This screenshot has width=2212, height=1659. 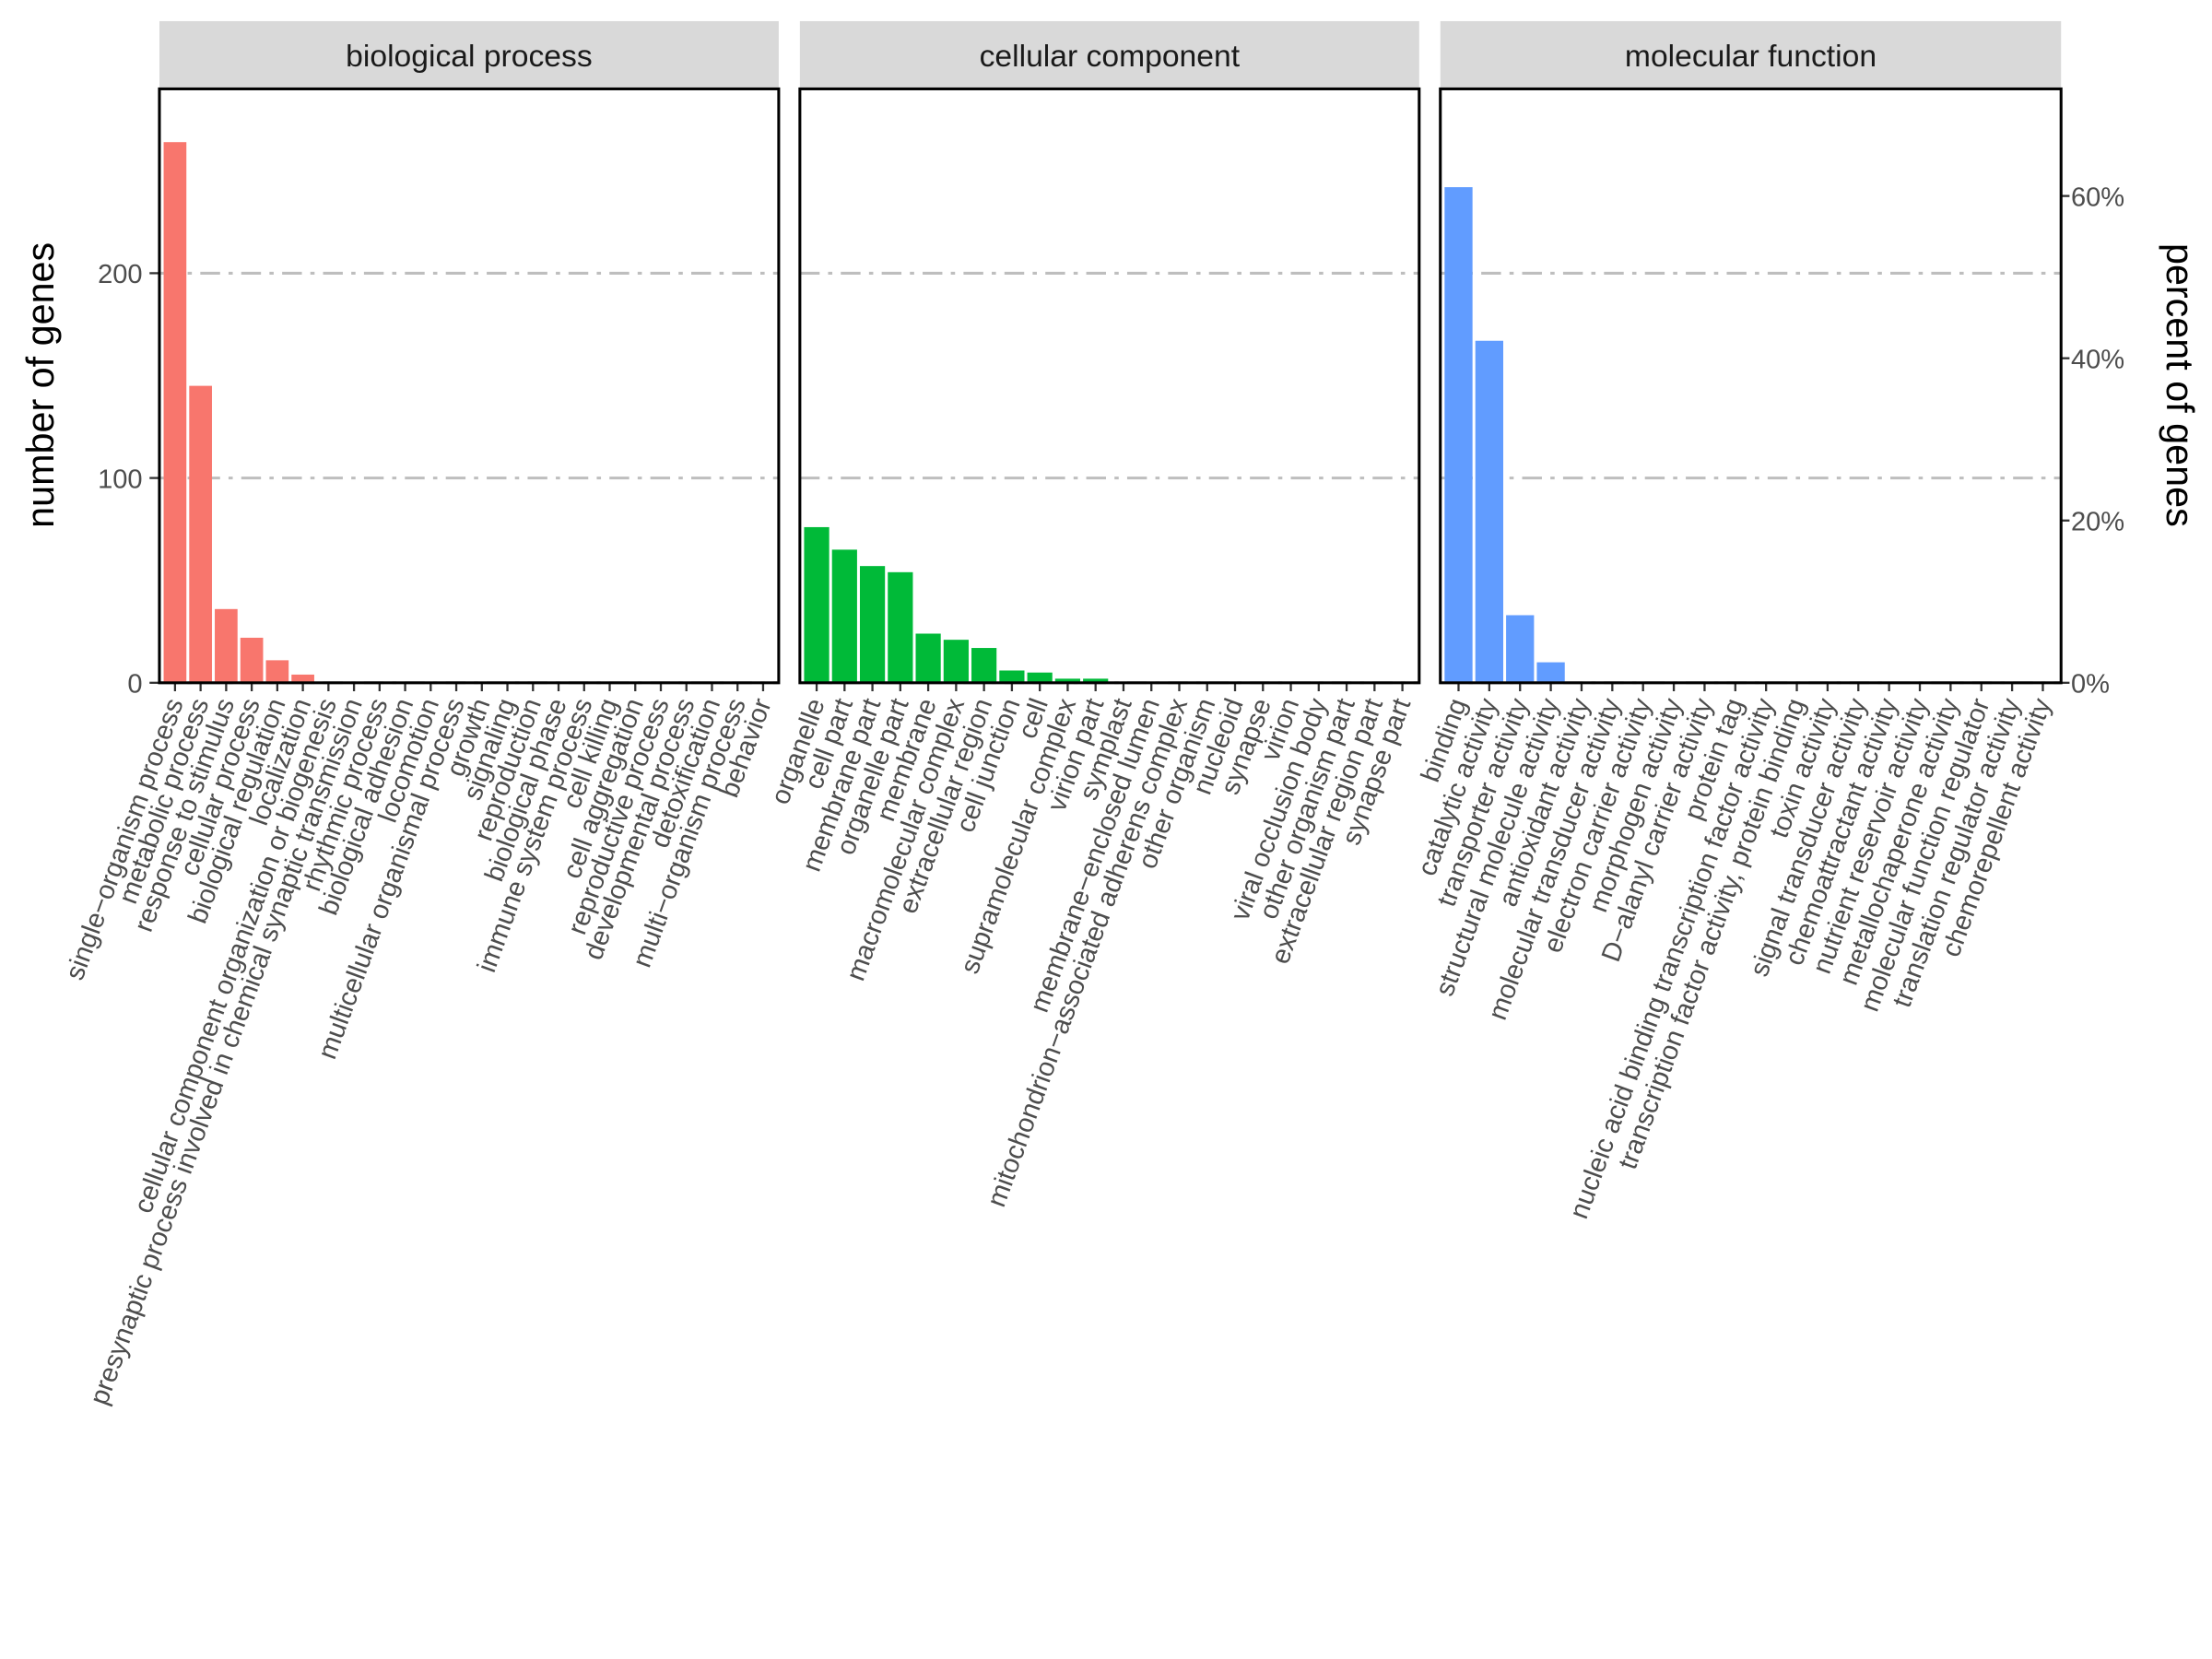 I want to click on facet-title: molecular function, so click(x=1751, y=57).